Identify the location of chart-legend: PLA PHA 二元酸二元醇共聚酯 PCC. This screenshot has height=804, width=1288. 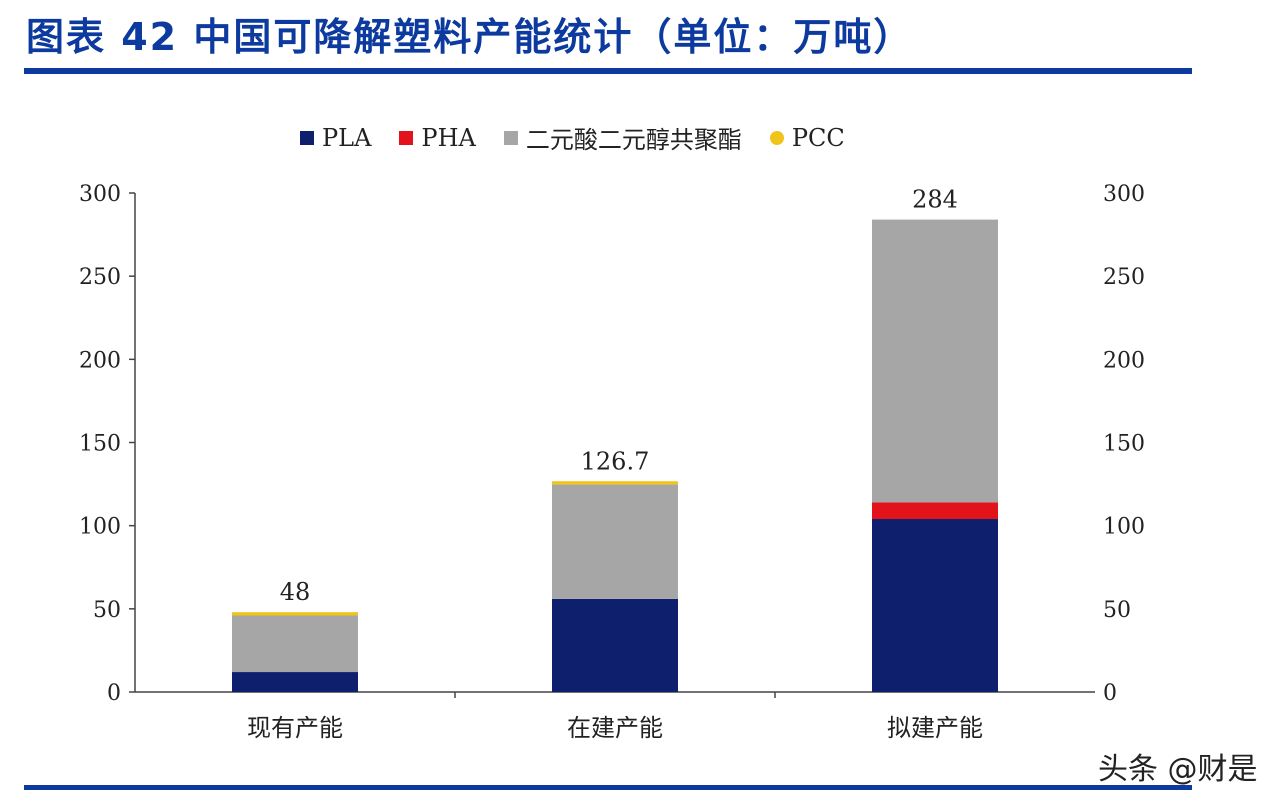
(572, 137).